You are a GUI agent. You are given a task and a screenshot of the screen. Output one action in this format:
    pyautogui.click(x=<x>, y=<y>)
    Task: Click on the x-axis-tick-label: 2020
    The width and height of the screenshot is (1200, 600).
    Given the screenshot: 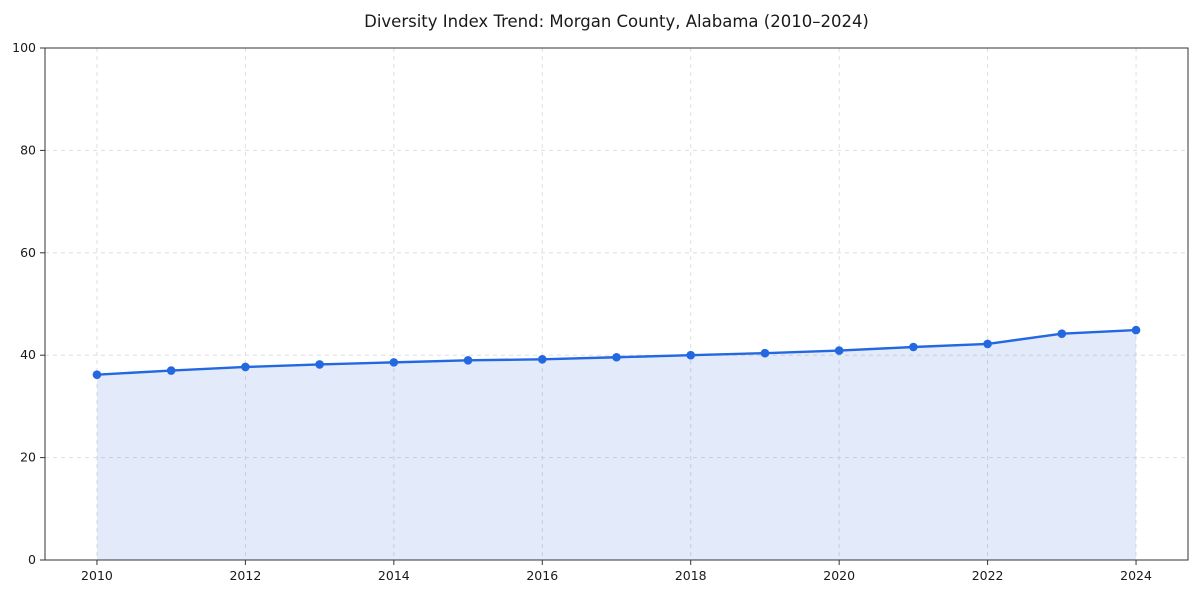 What is the action you would take?
    pyautogui.click(x=839, y=575)
    